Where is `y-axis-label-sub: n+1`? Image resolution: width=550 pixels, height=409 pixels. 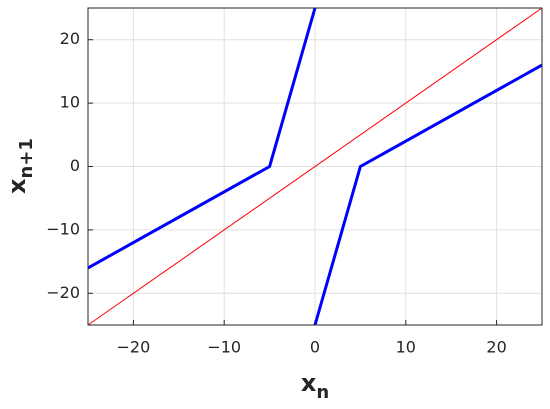
y-axis-label-sub: n+1 is located at coordinates (26, 158).